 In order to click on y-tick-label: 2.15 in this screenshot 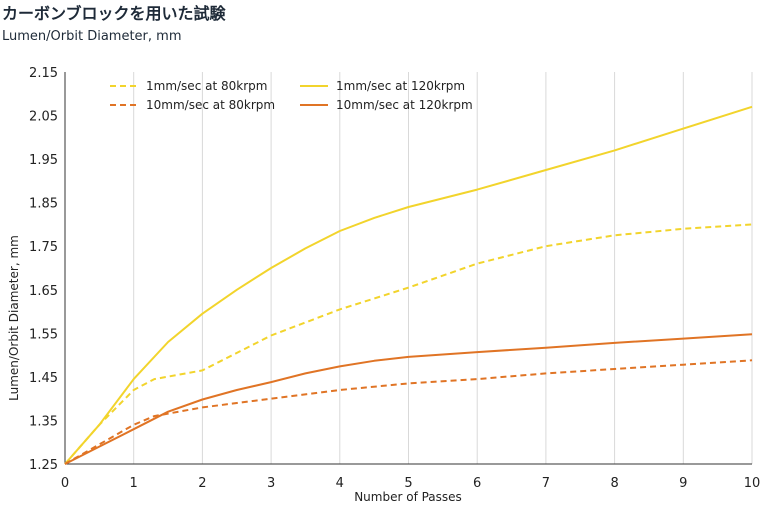, I will do `click(43, 73)`.